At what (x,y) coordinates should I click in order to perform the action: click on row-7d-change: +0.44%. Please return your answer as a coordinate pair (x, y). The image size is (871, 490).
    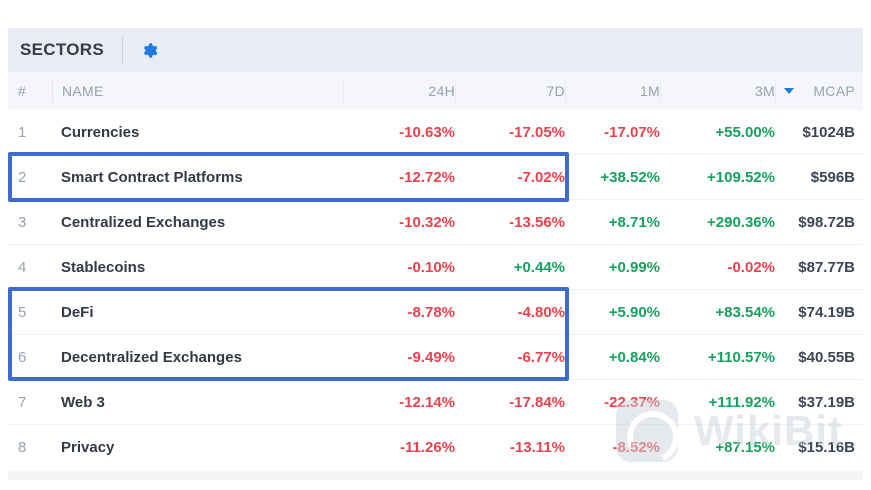
    Looking at the image, I should click on (539, 267).